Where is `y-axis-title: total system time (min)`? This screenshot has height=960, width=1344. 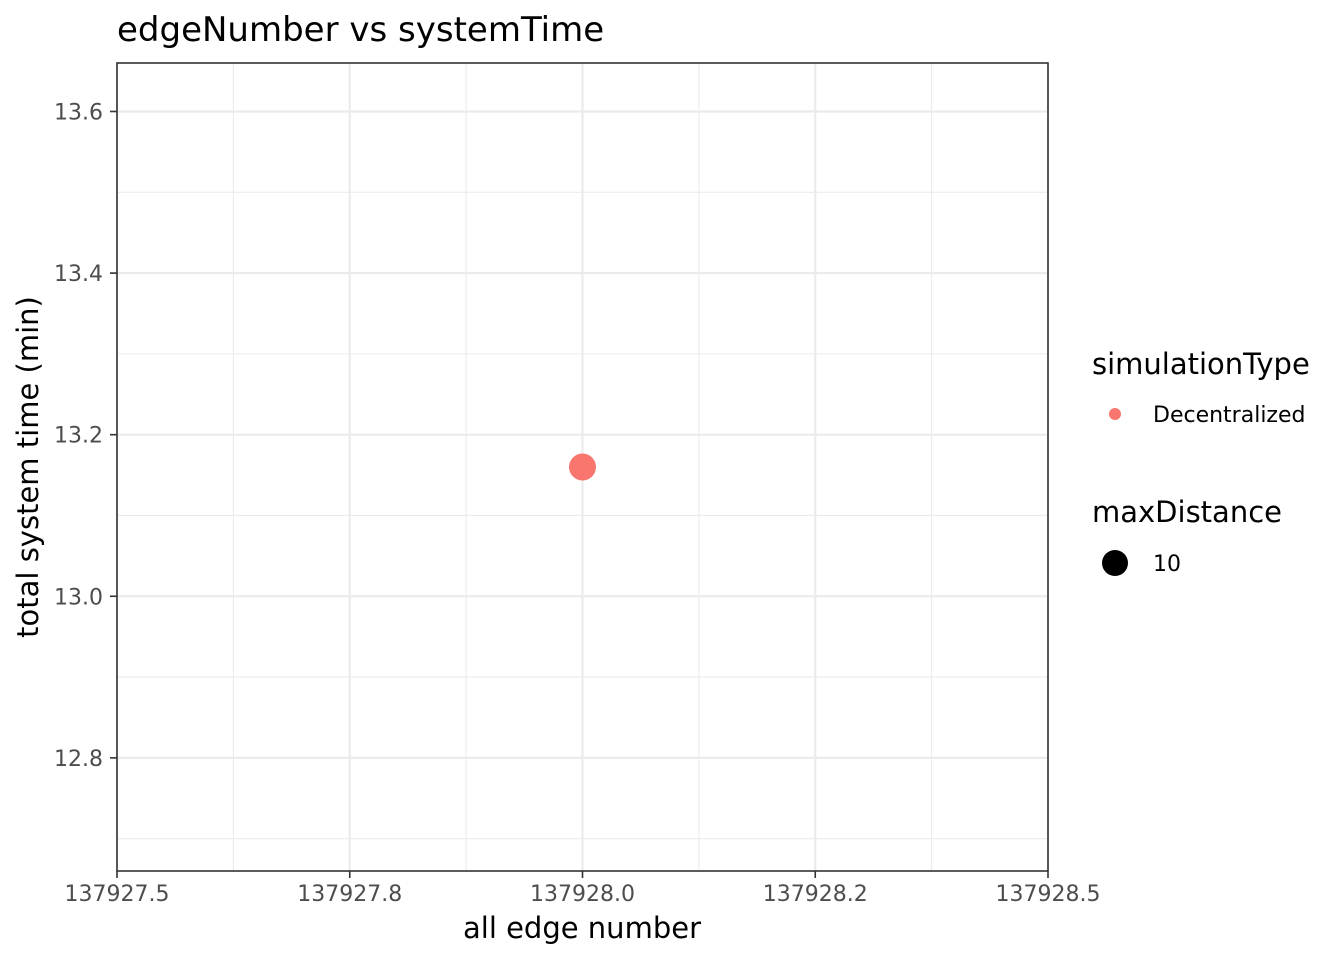 y-axis-title: total system time (min) is located at coordinates (28, 467).